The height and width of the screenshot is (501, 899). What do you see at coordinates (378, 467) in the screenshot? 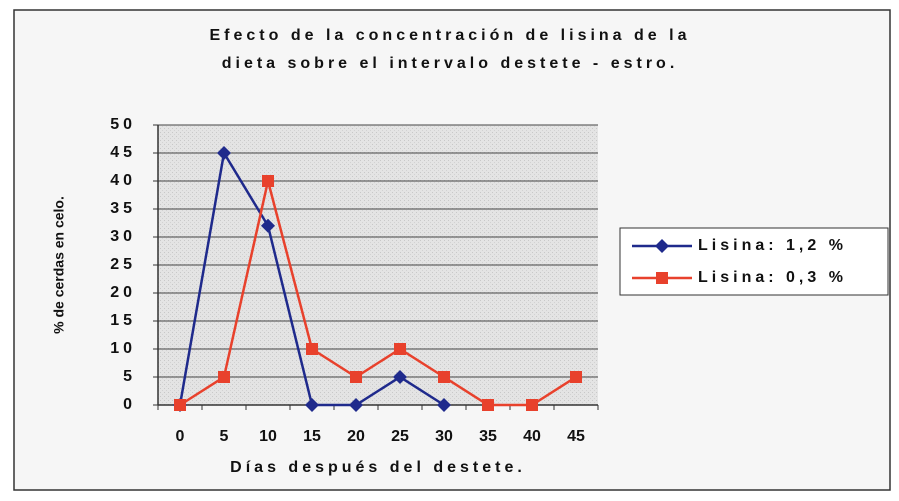
I see `x-axis-label: Días después del destete.` at bounding box center [378, 467].